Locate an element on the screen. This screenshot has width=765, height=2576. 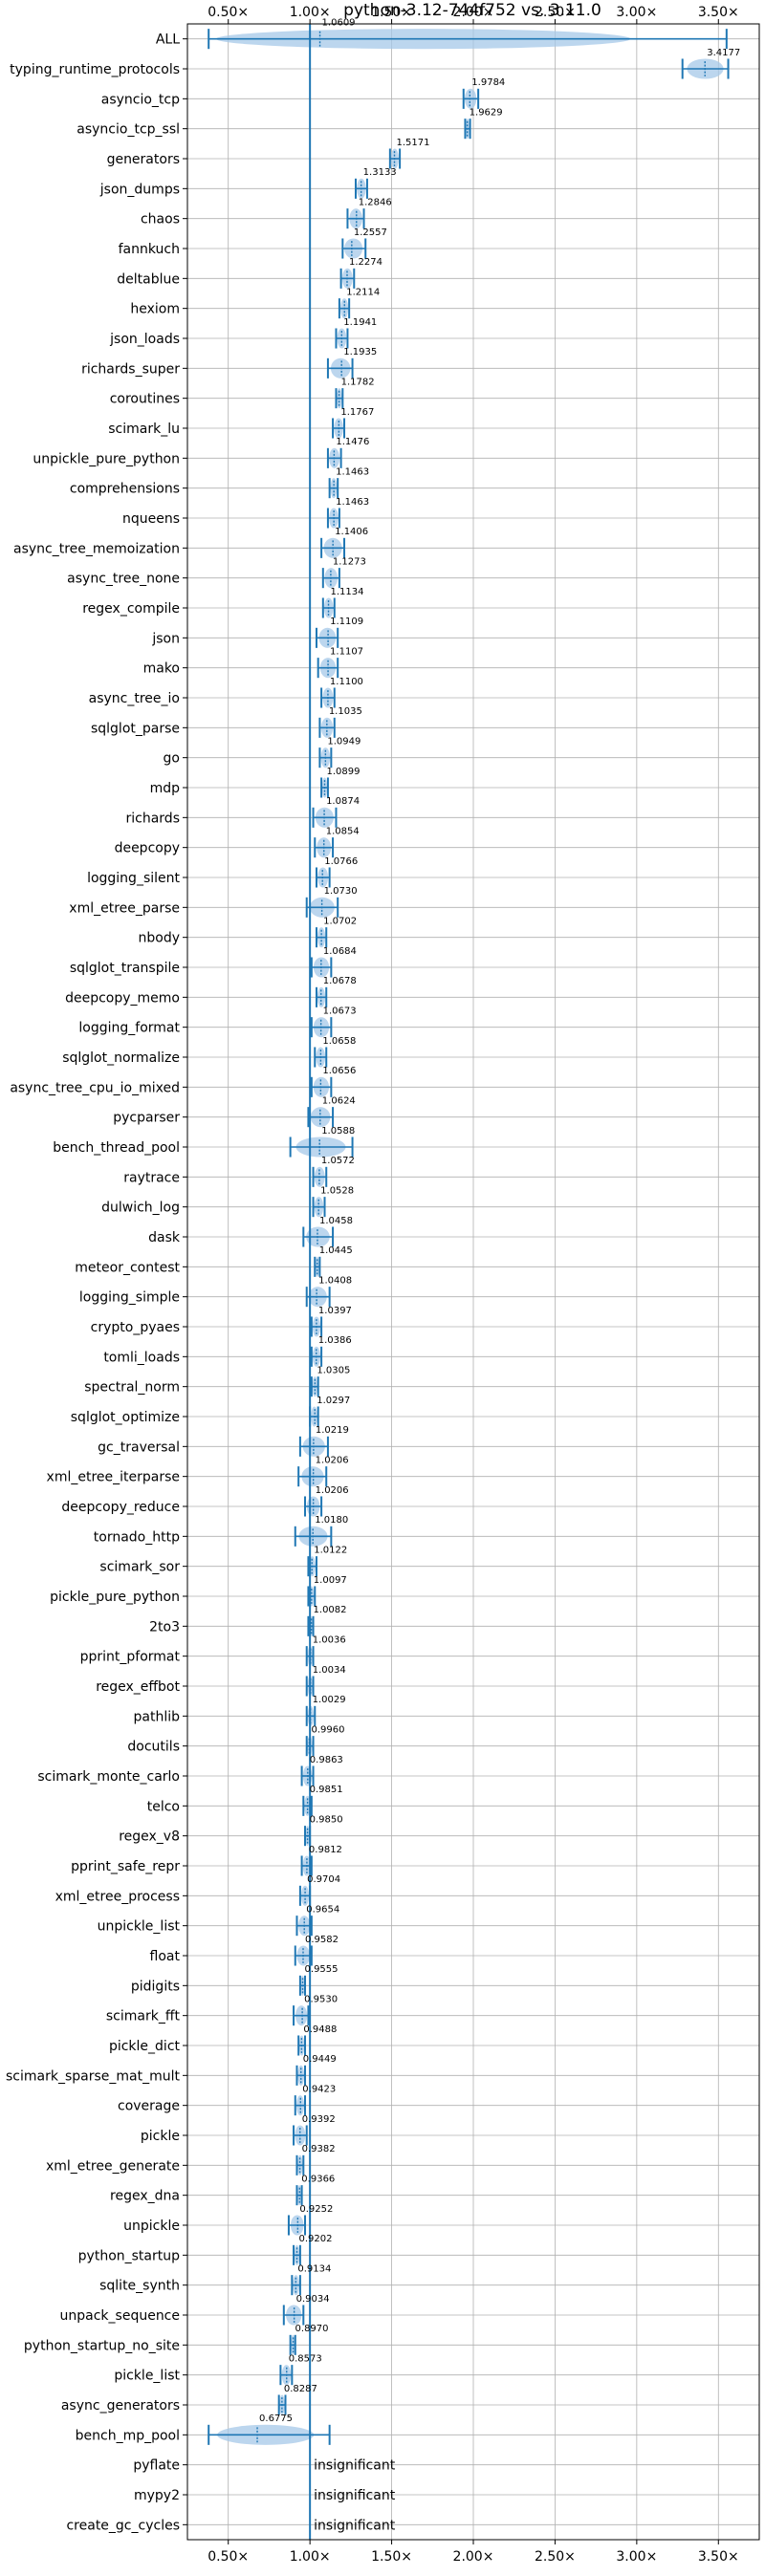
category-label: bench_thread_pool is located at coordinates (117, 1148).